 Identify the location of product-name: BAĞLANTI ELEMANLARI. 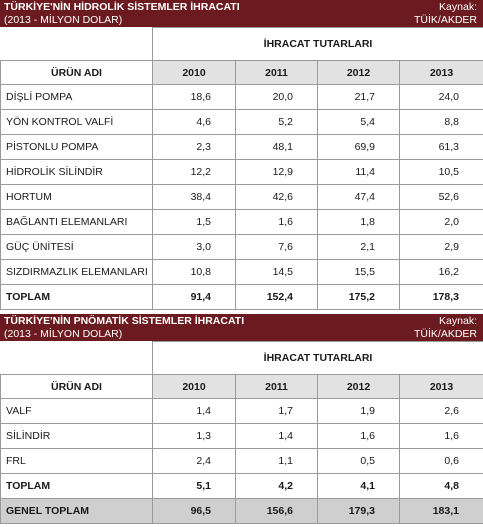
(76, 222).